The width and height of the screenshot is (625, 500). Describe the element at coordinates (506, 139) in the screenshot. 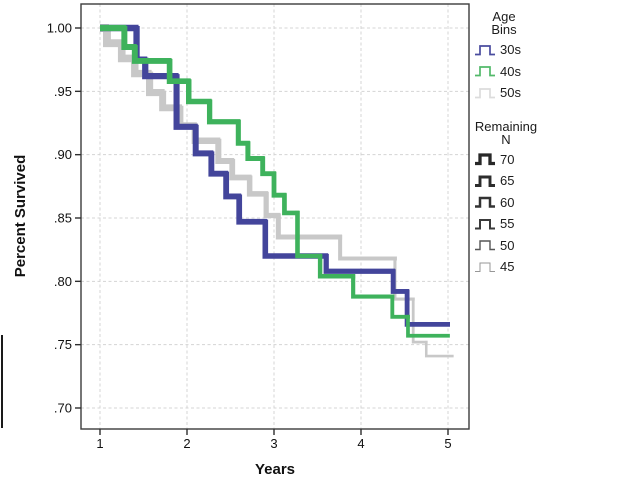

I see `remaining-n-title-line2: N` at that location.